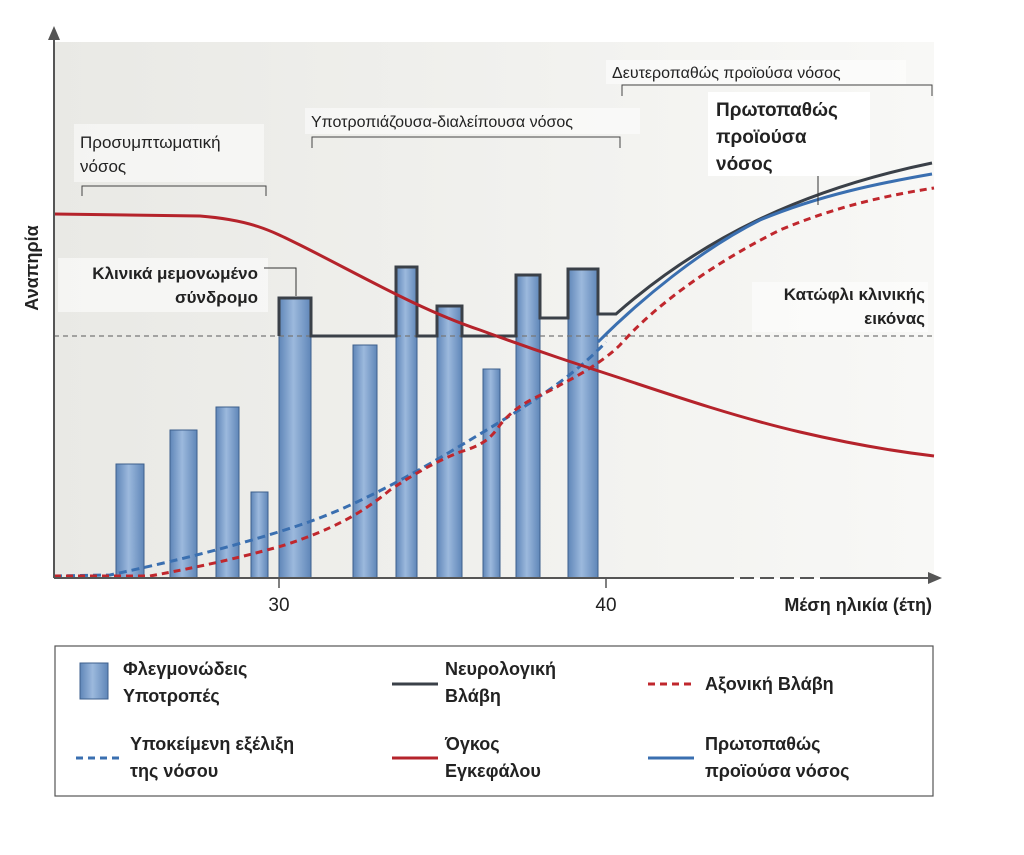  Describe the element at coordinates (769, 684) in the screenshot. I see `legend-axonal-line1: Αξονική Βλάβη` at that location.